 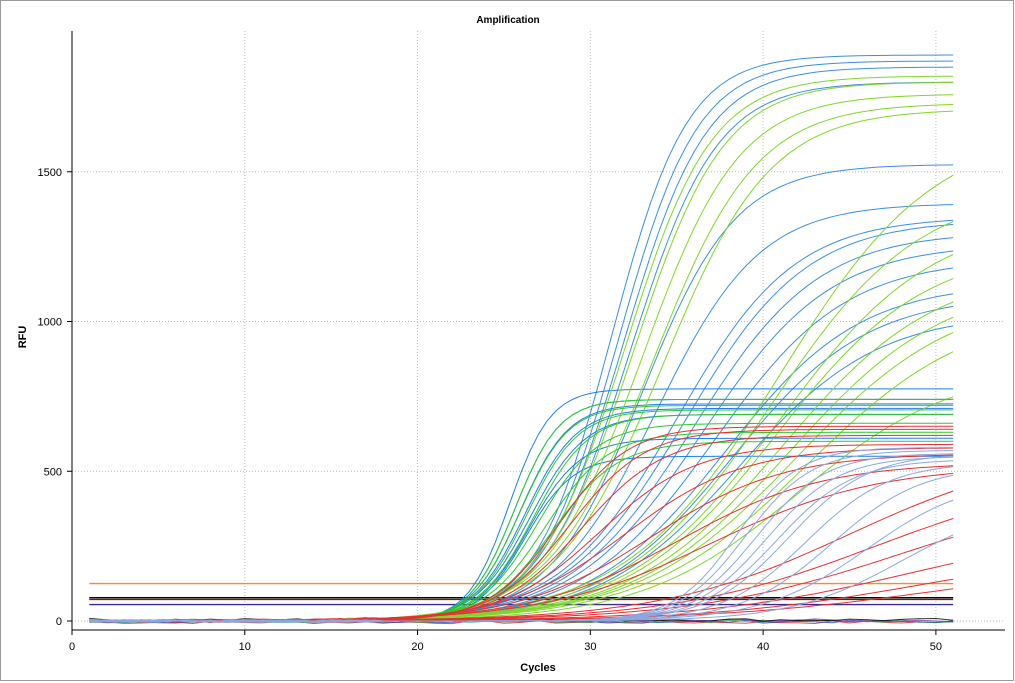 What do you see at coordinates (507, 20) in the screenshot?
I see `chart-title: Amplification` at bounding box center [507, 20].